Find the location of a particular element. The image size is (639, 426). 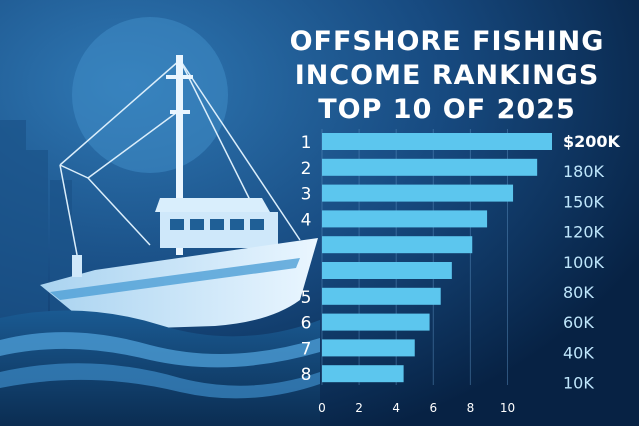

rank-label: 8 is located at coordinates (306, 375).